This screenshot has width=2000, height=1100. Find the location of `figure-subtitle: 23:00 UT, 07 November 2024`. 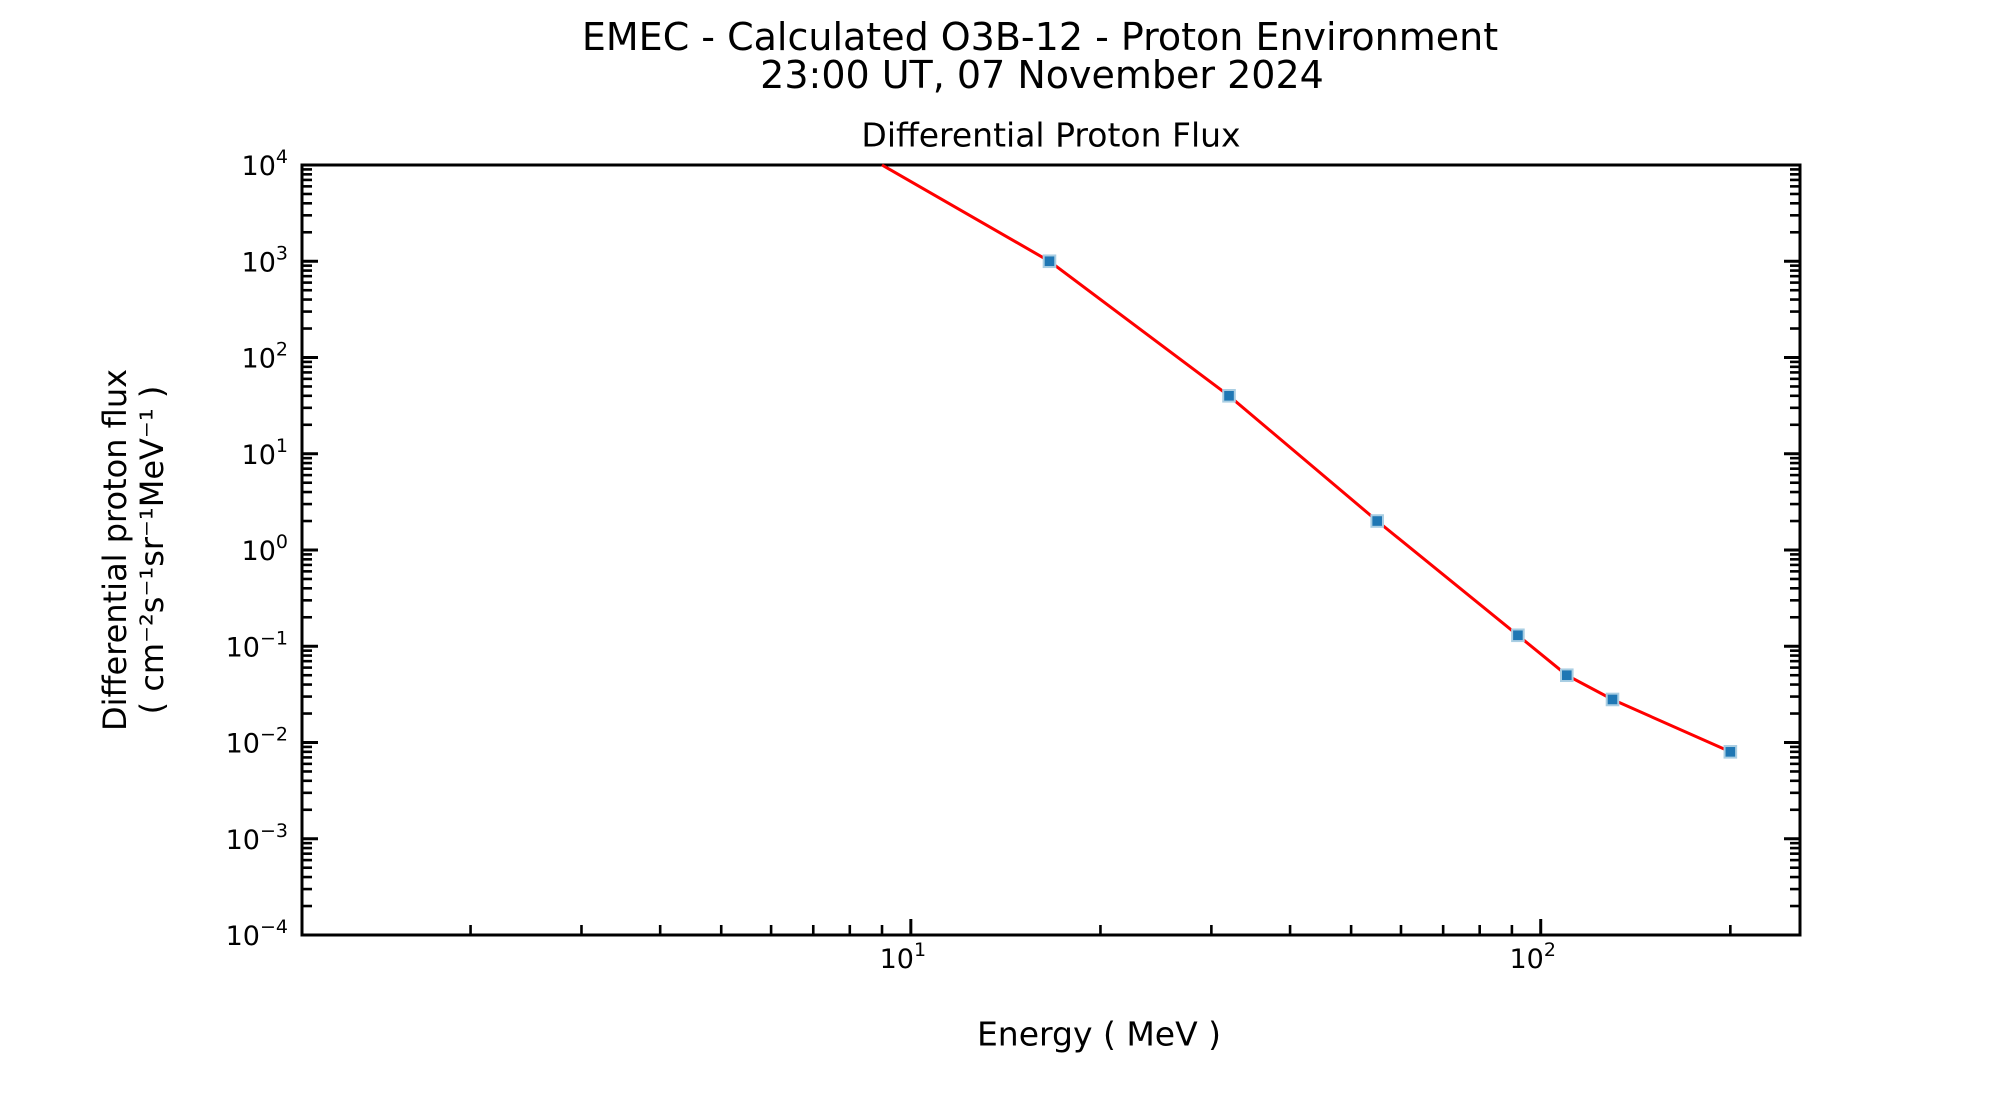

figure-subtitle: 23:00 UT, 07 November 2024 is located at coordinates (1042, 75).